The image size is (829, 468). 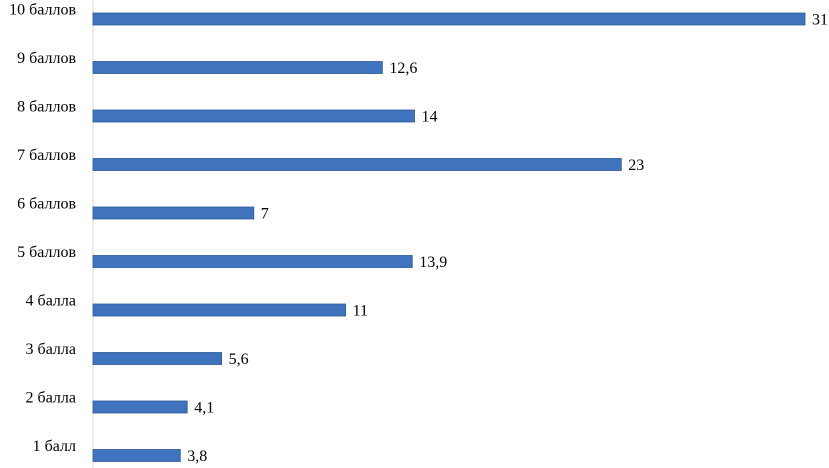 What do you see at coordinates (636, 165) in the screenshot?
I see `data-label: 23` at bounding box center [636, 165].